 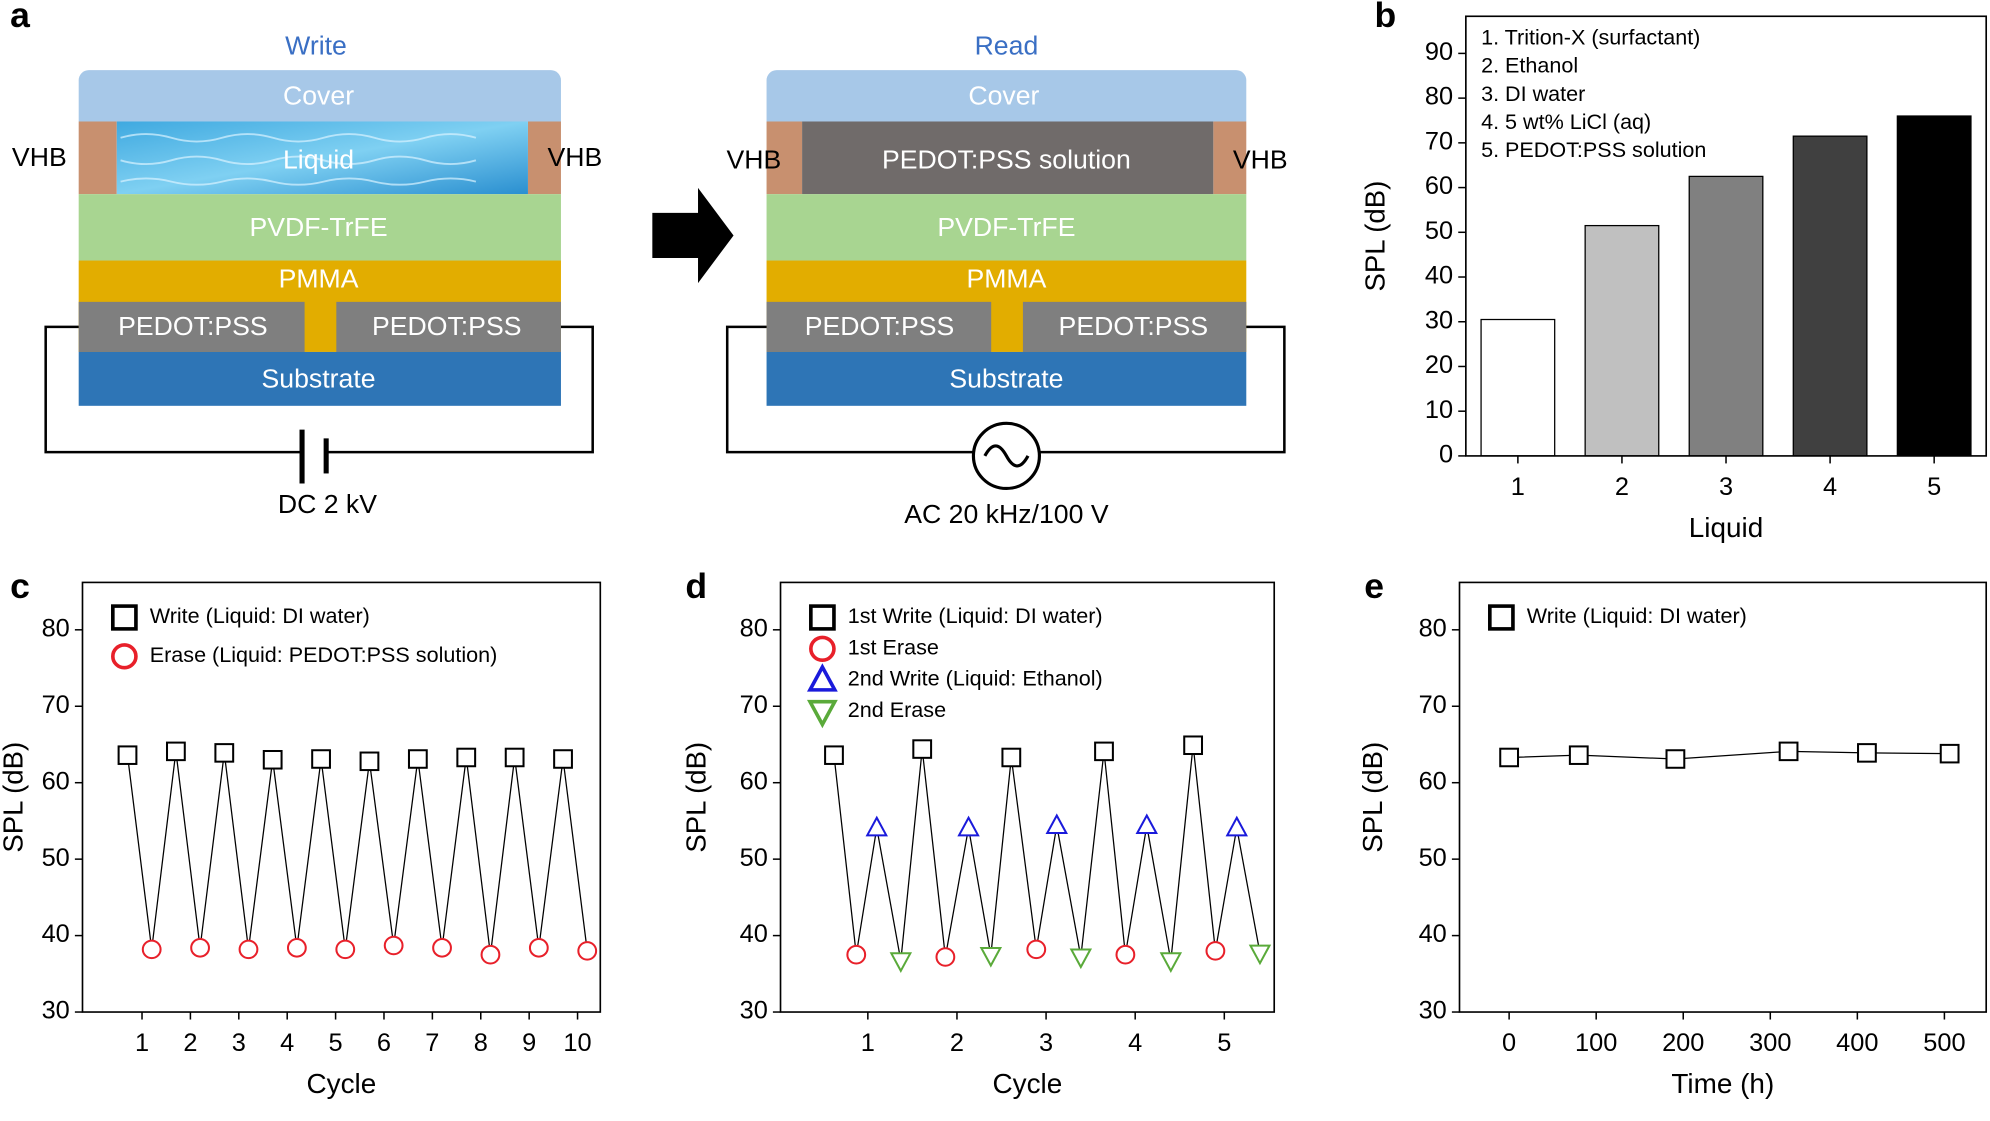 What do you see at coordinates (696, 586) in the screenshot?
I see `panel-label: d` at bounding box center [696, 586].